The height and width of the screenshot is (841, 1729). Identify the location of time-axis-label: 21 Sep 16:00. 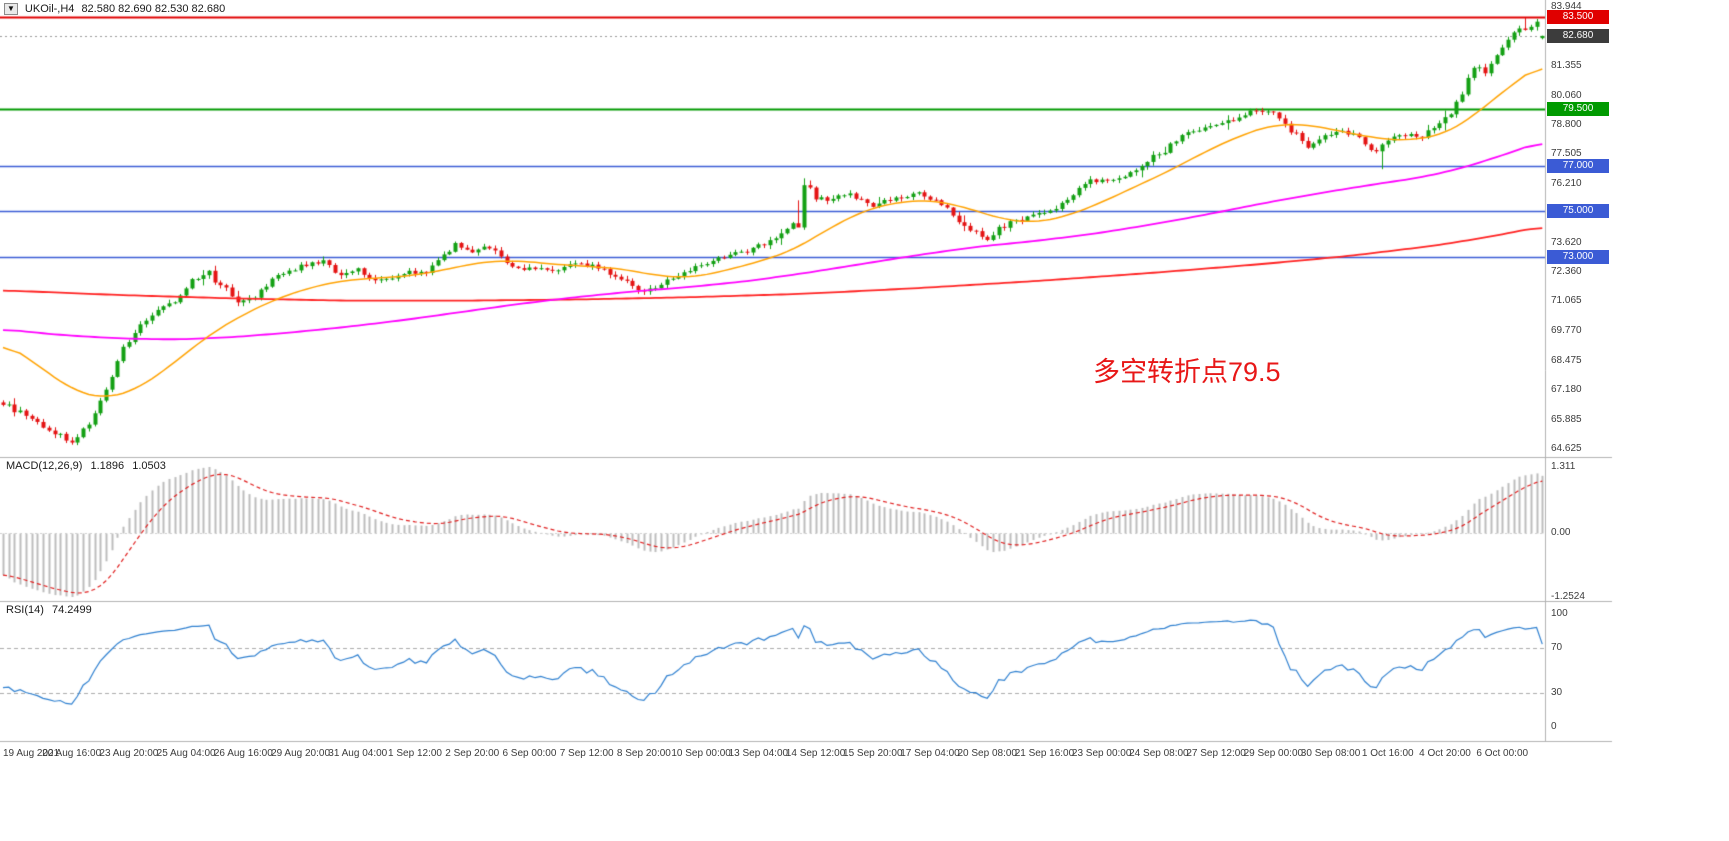
(1044, 753).